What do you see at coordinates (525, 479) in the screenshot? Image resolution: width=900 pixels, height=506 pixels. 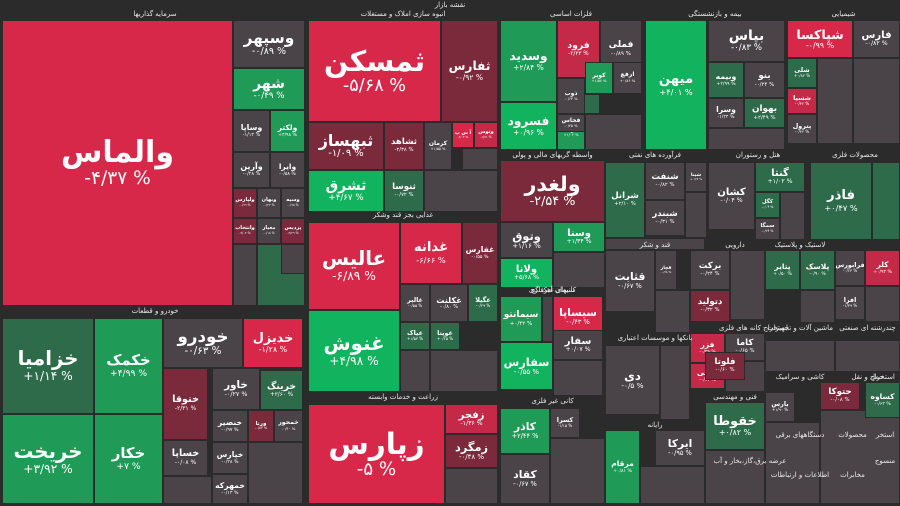 I see `stock-tile-102: کقاد -۰/۶۷ %` at bounding box center [525, 479].